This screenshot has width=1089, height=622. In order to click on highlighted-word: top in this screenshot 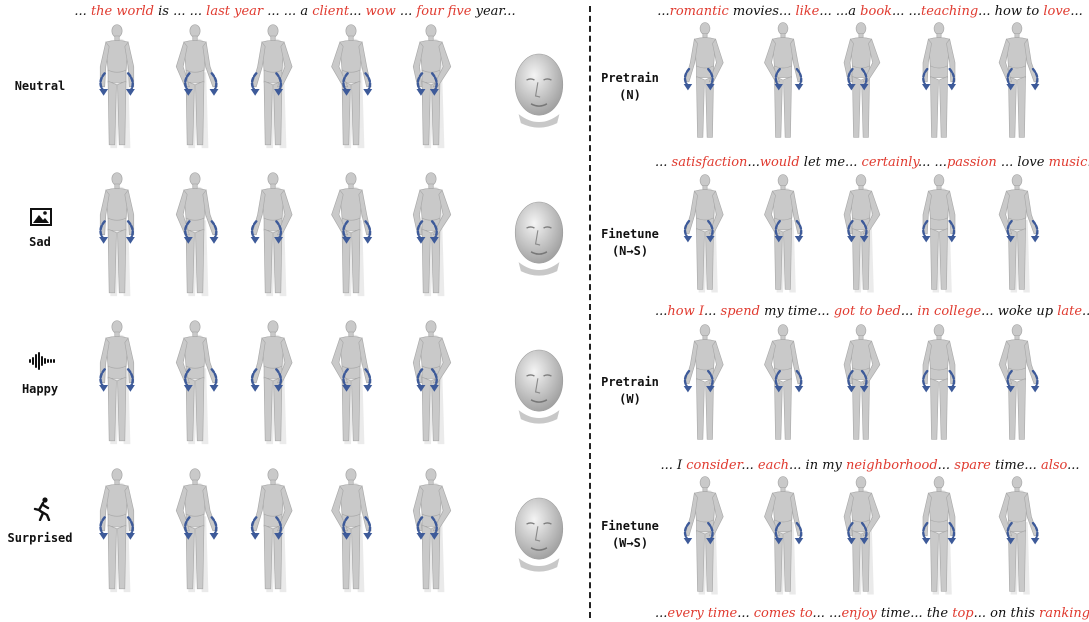, I will do `click(963, 613)`.